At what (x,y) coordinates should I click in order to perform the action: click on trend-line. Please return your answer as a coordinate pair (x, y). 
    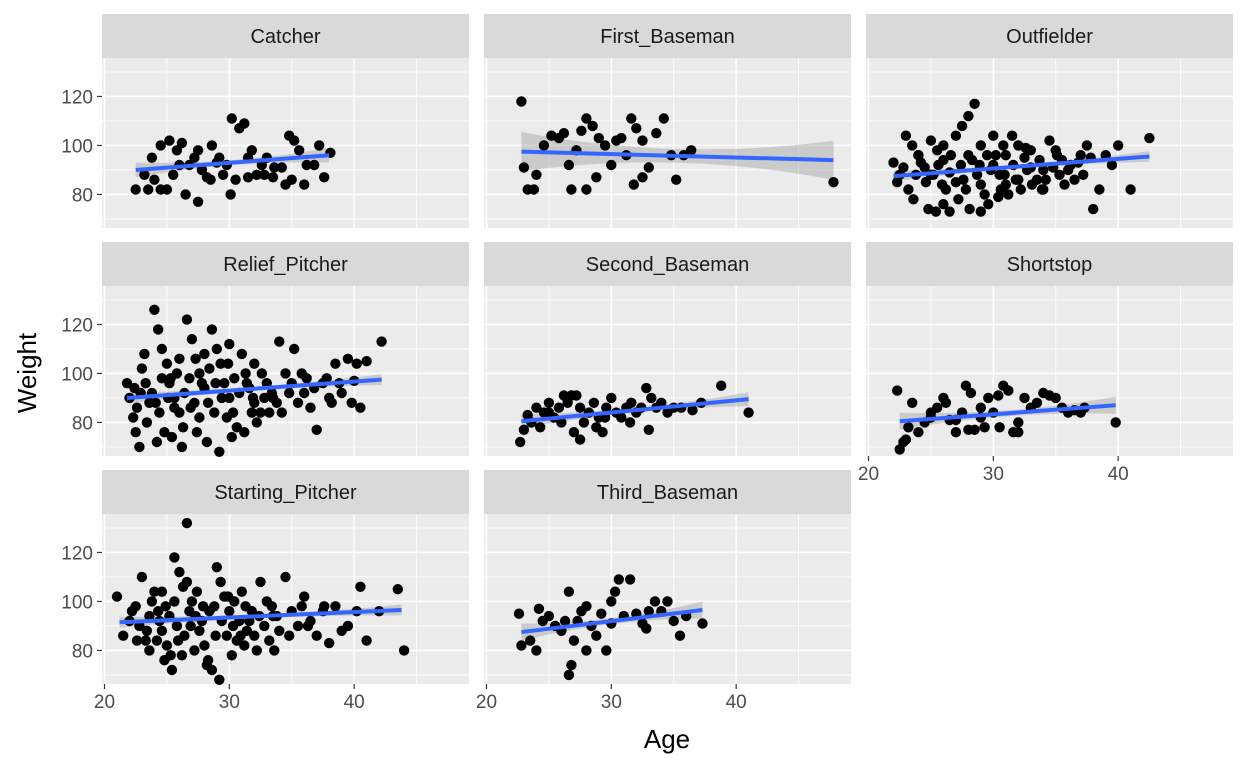
    Looking at the image, I should click on (254, 388).